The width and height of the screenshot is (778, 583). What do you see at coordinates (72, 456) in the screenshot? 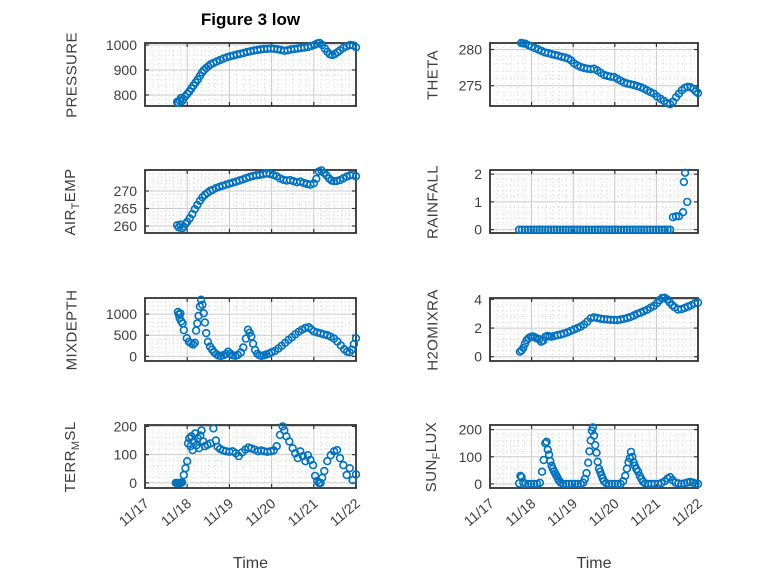
I see `ylabel-terrmsl: TERRMSL` at bounding box center [72, 456].